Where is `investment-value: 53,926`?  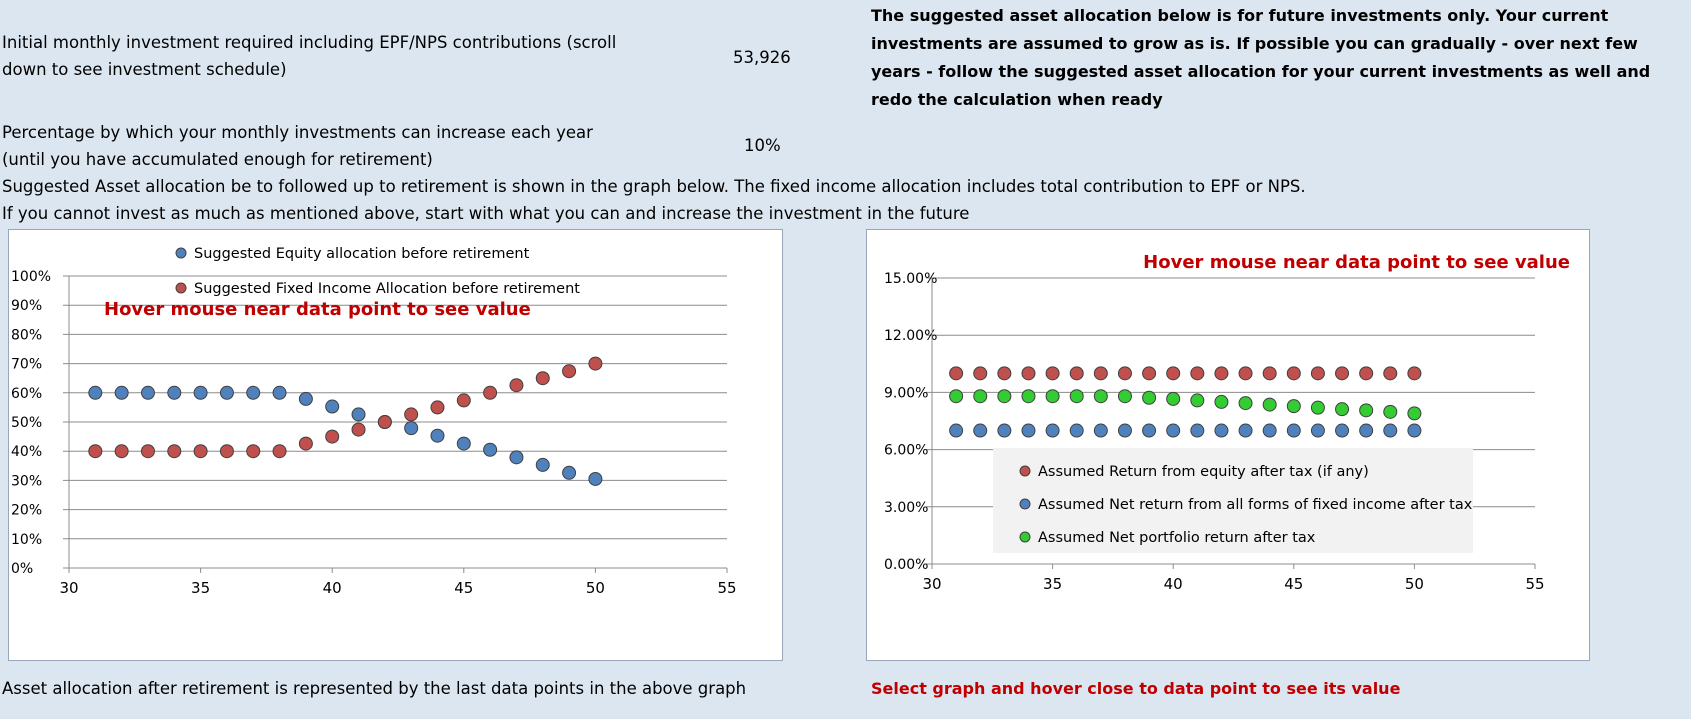
investment-value: 53,926 is located at coordinates (762, 57).